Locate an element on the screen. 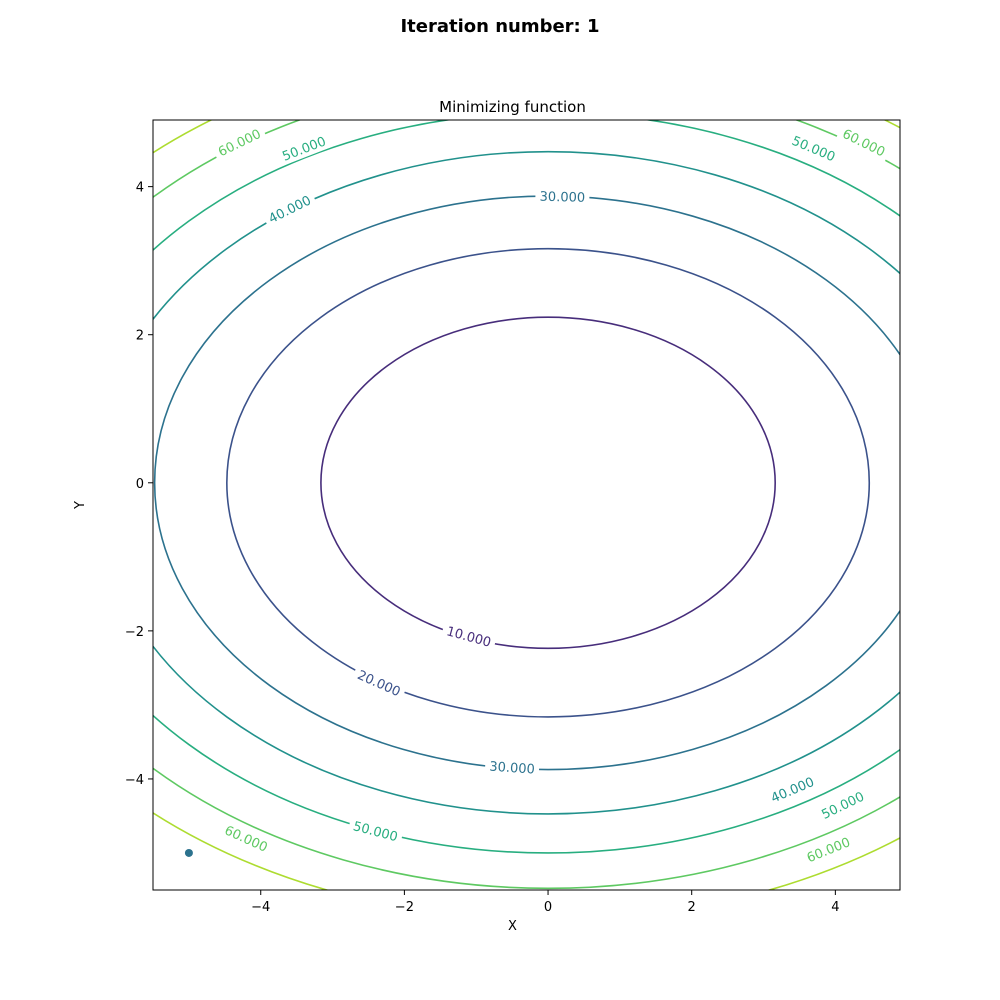  y-tick-label: 0 is located at coordinates (140, 484).